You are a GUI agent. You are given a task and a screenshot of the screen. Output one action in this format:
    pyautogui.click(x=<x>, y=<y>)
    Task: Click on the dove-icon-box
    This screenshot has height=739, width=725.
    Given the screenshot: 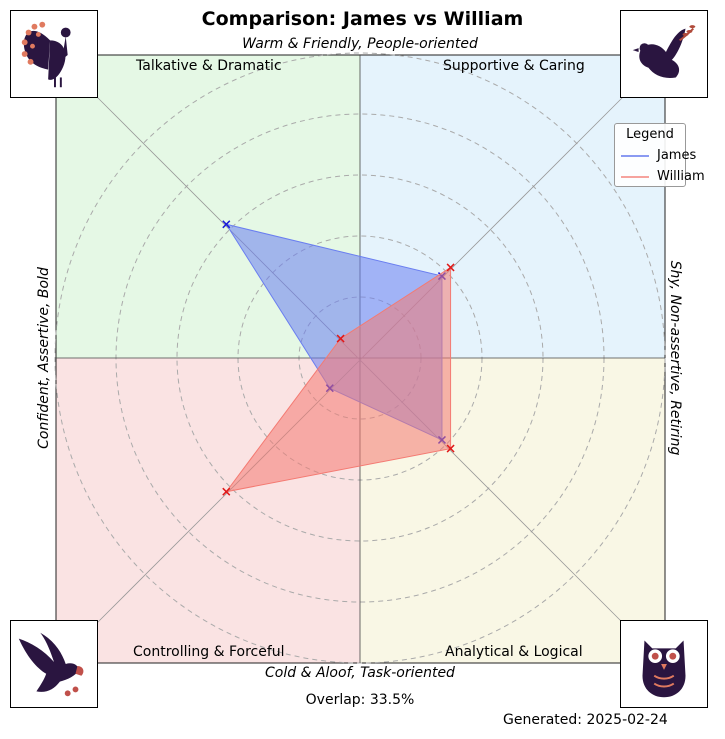 What is the action you would take?
    pyautogui.click(x=664, y=54)
    